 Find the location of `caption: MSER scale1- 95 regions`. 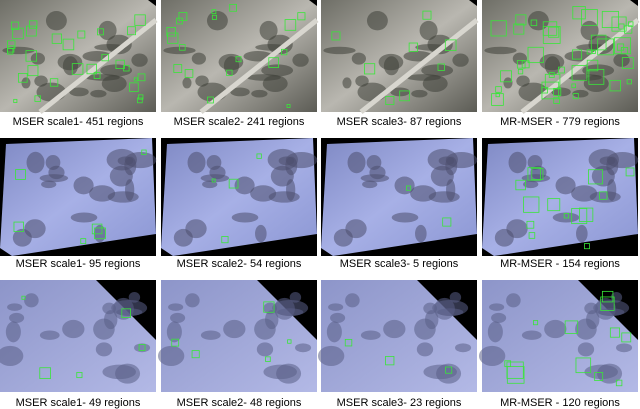

caption: MSER scale1- 95 regions is located at coordinates (78, 264).